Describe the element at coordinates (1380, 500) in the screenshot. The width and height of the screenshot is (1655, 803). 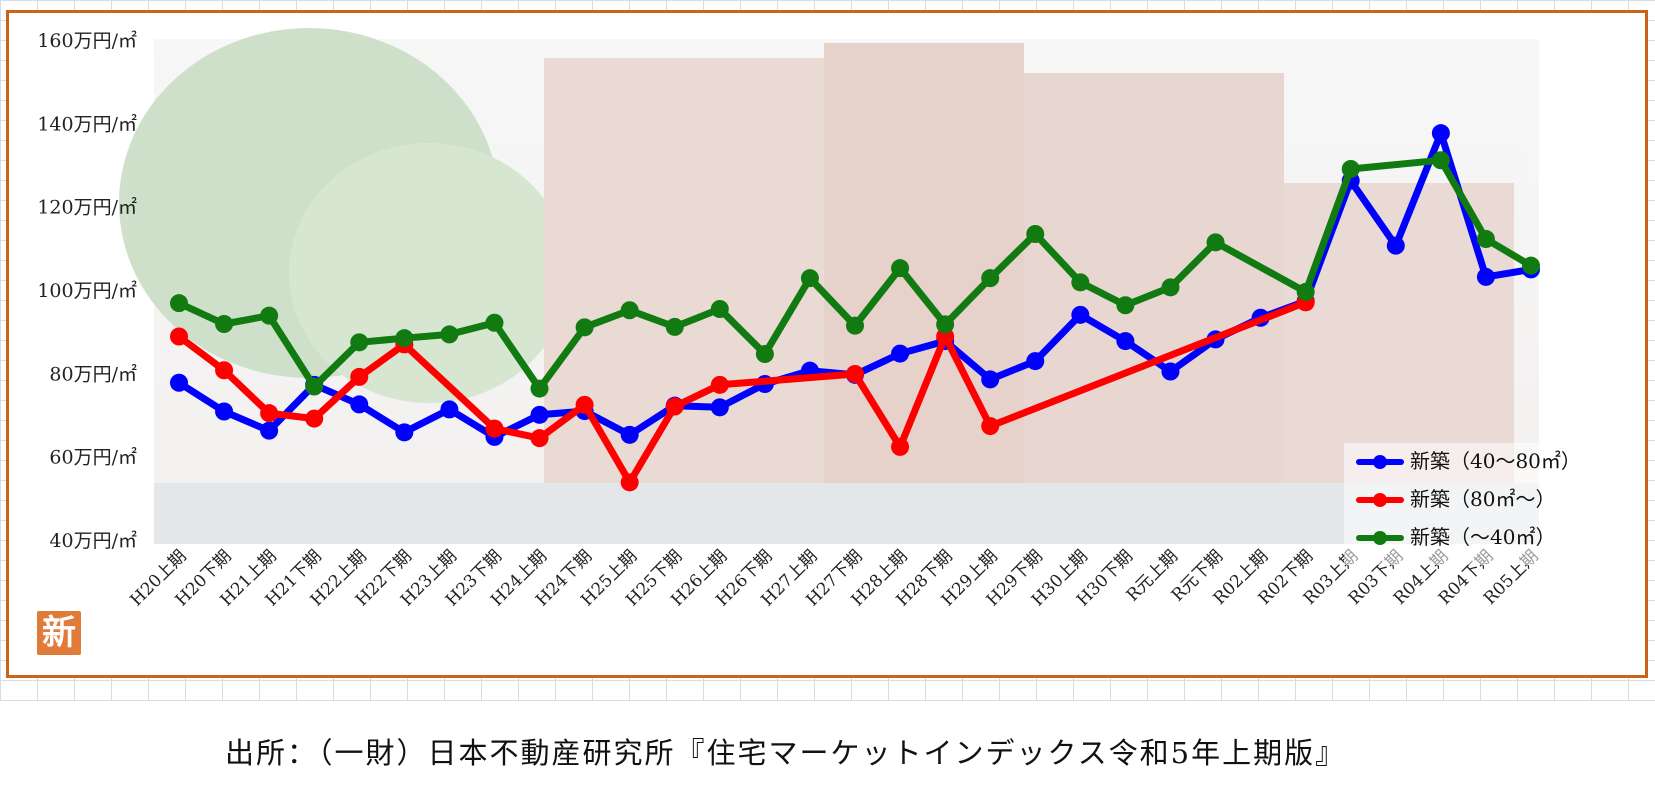
I see `legend-marker-red` at that location.